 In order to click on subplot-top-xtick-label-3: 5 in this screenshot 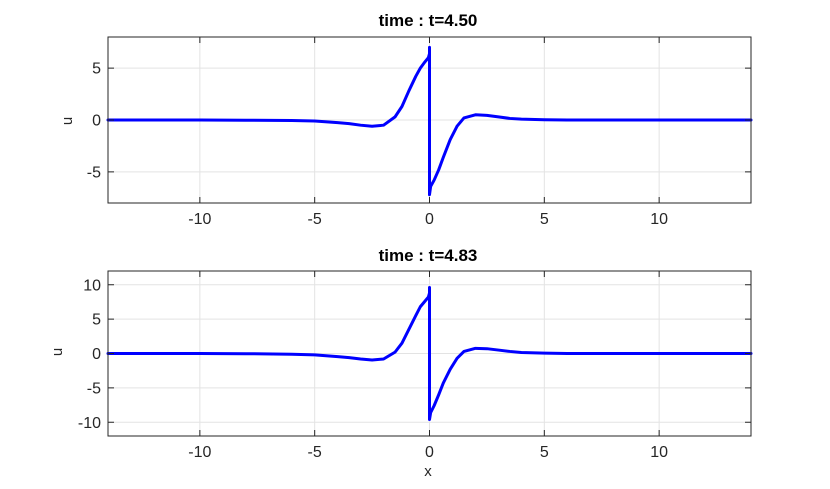, I will do `click(544, 219)`.